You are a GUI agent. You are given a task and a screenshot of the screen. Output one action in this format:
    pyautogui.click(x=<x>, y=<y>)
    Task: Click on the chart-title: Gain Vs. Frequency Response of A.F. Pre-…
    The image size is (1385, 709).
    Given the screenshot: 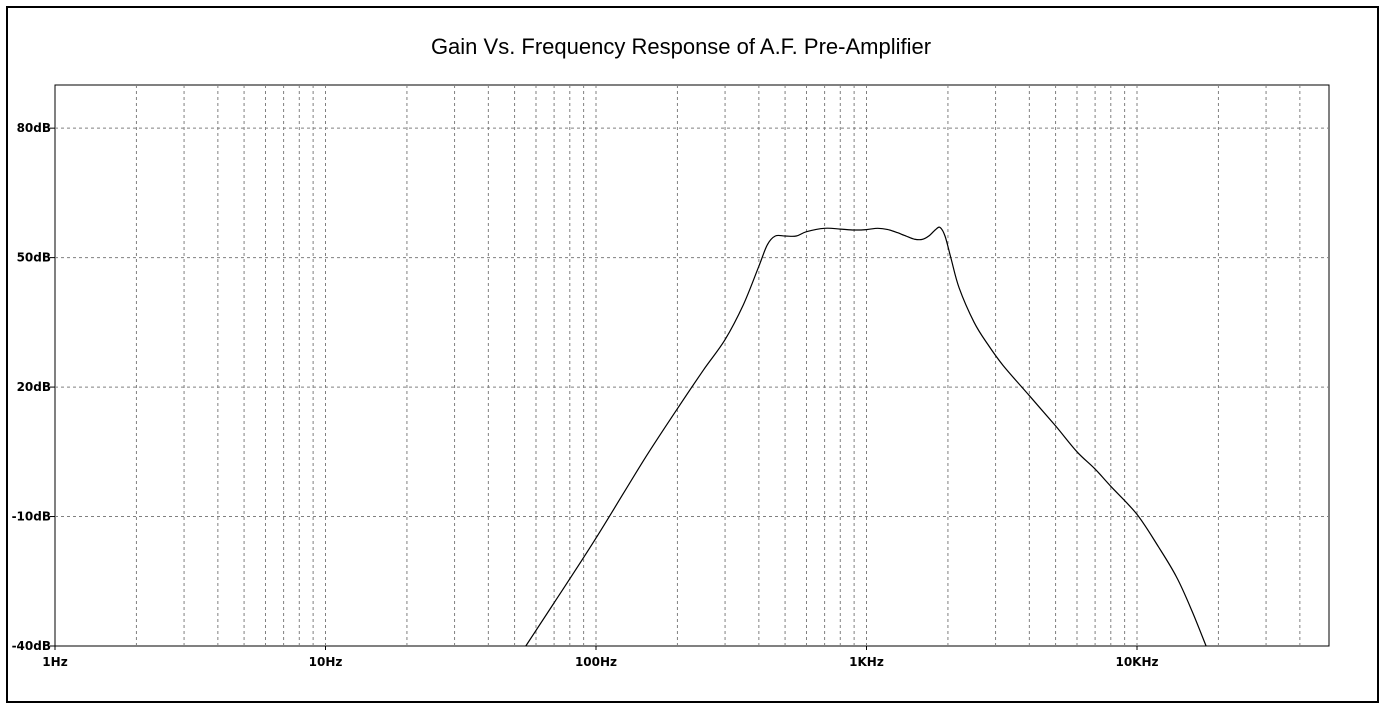 What is the action you would take?
    pyautogui.click(x=681, y=46)
    